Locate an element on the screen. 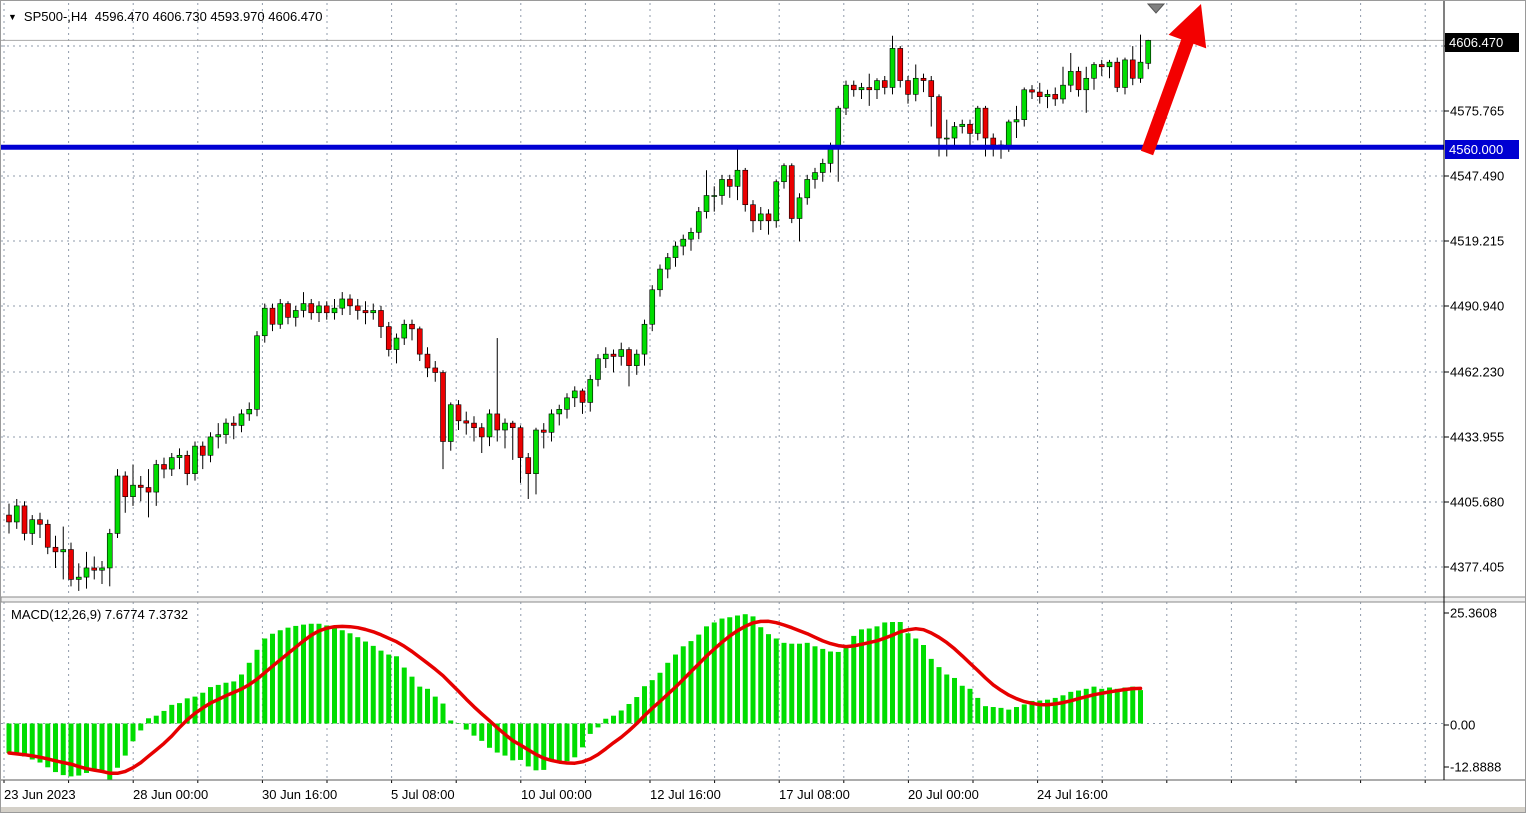 This screenshot has height=813, width=1526. chart-shift-marker-icon is located at coordinates (1156, 8).